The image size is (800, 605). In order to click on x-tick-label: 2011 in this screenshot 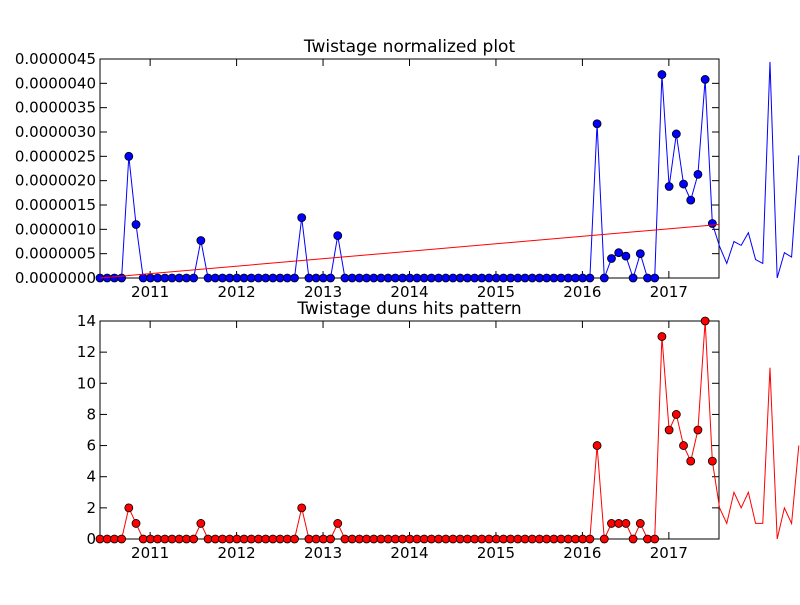, I will do `click(150, 553)`.